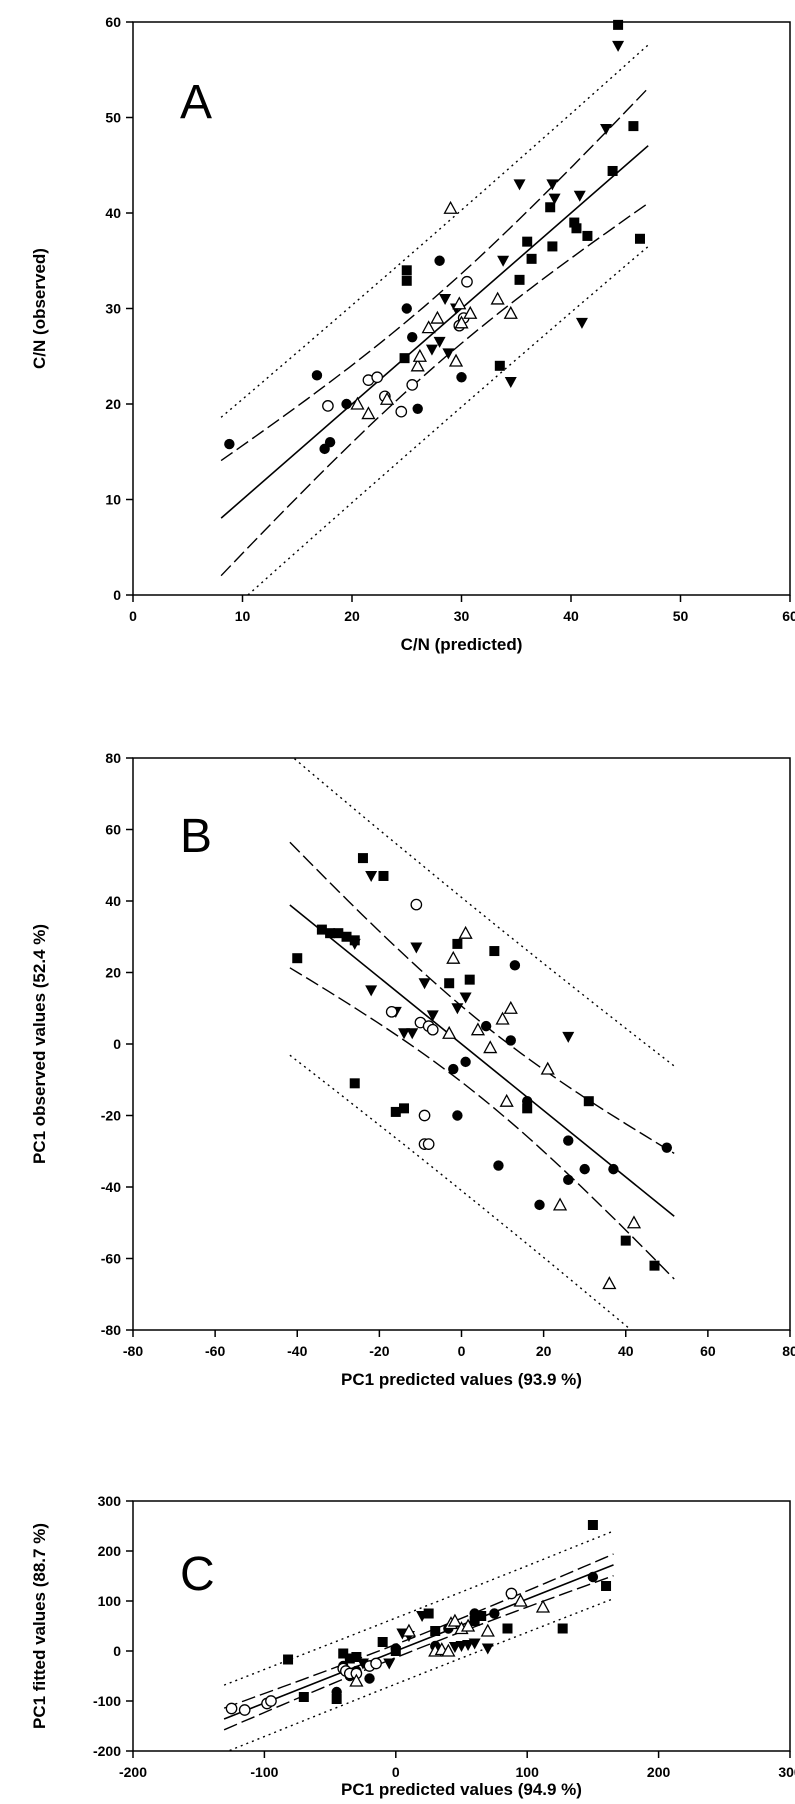  What do you see at coordinates (544, 1351) in the screenshot?
I see `x-tick-label: 20` at bounding box center [544, 1351].